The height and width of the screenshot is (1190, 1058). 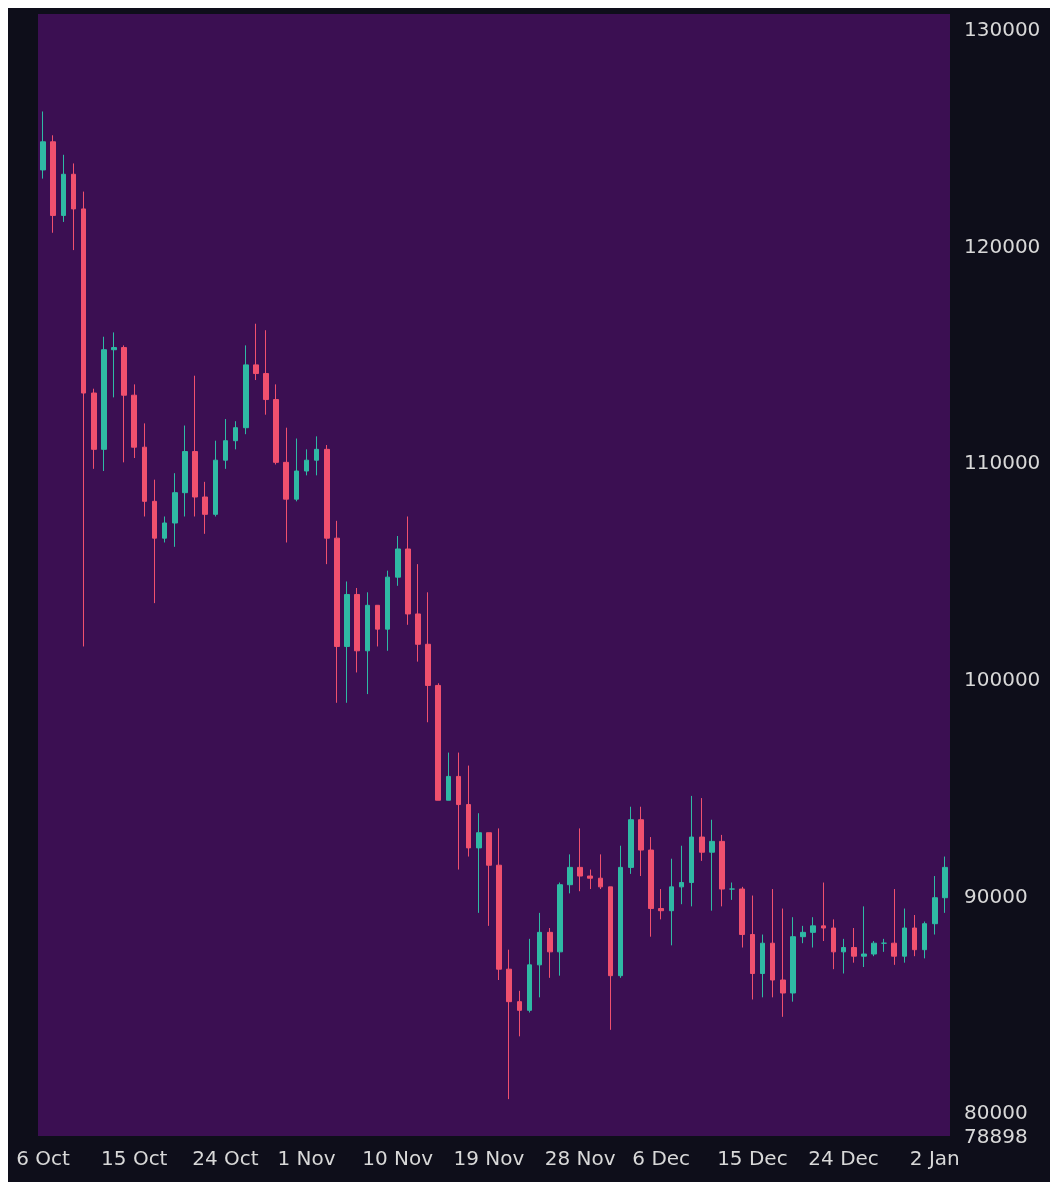 I want to click on x-tick-label: 2 Jan, so click(x=934, y=1158).